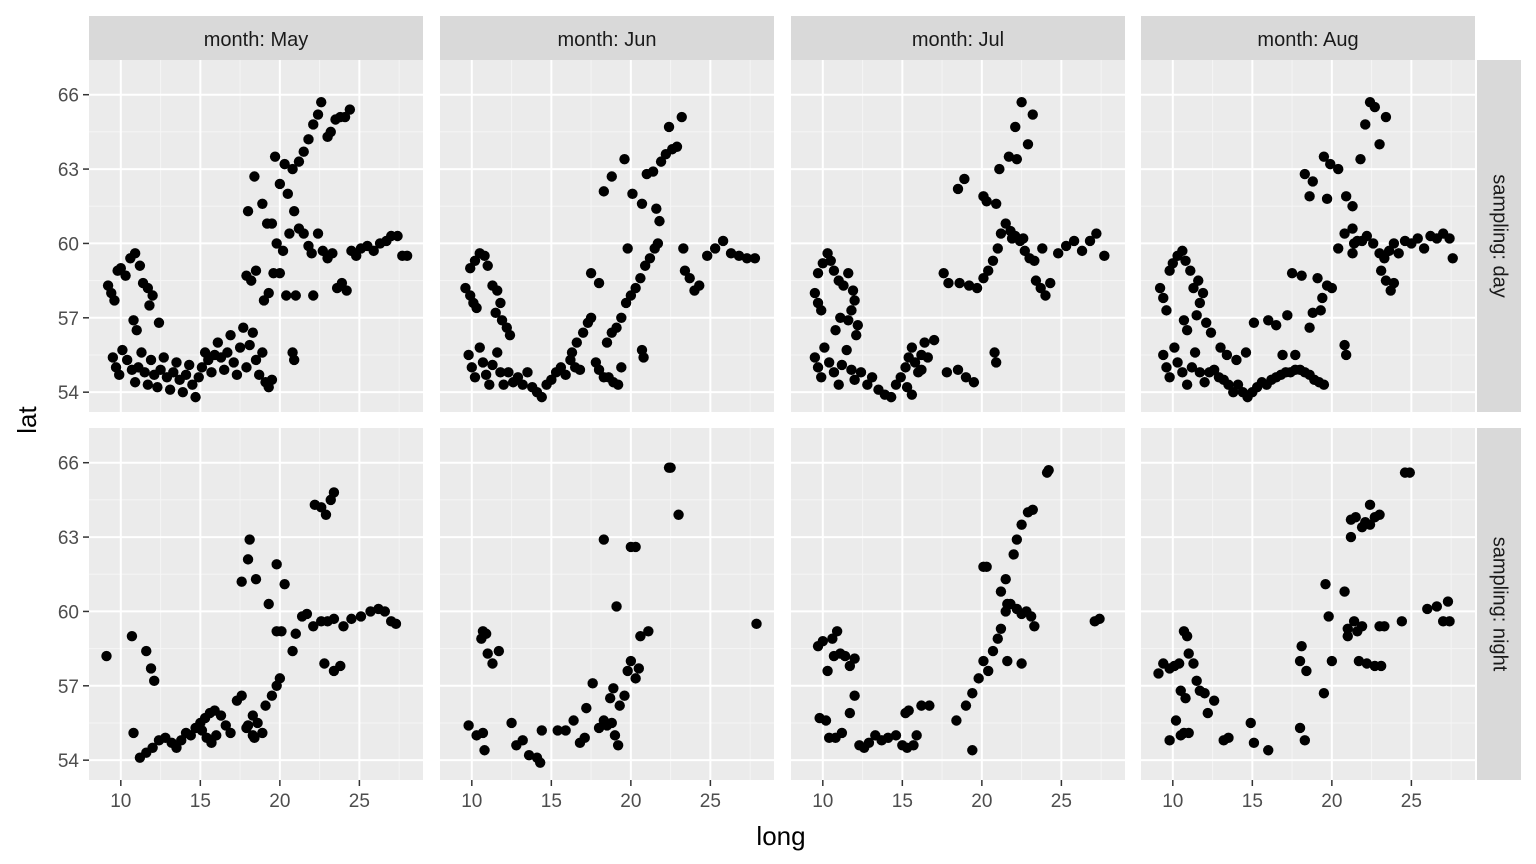  I want to click on panel-r0-c3, so click(1308, 236).